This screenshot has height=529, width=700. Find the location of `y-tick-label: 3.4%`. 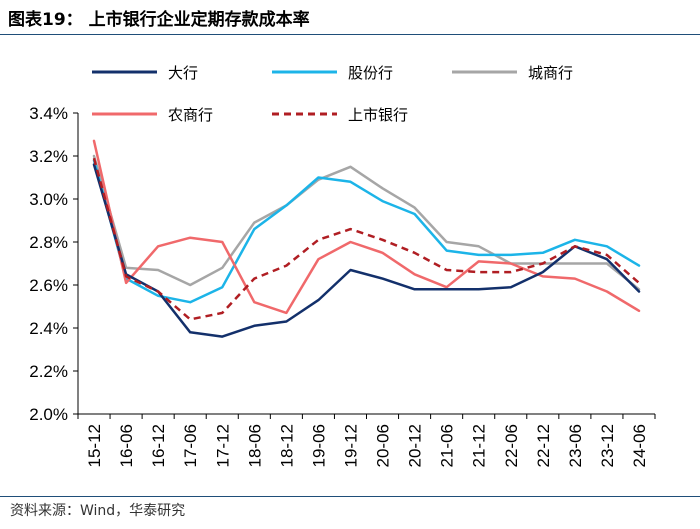

y-tick-label: 3.4% is located at coordinates (48, 113).